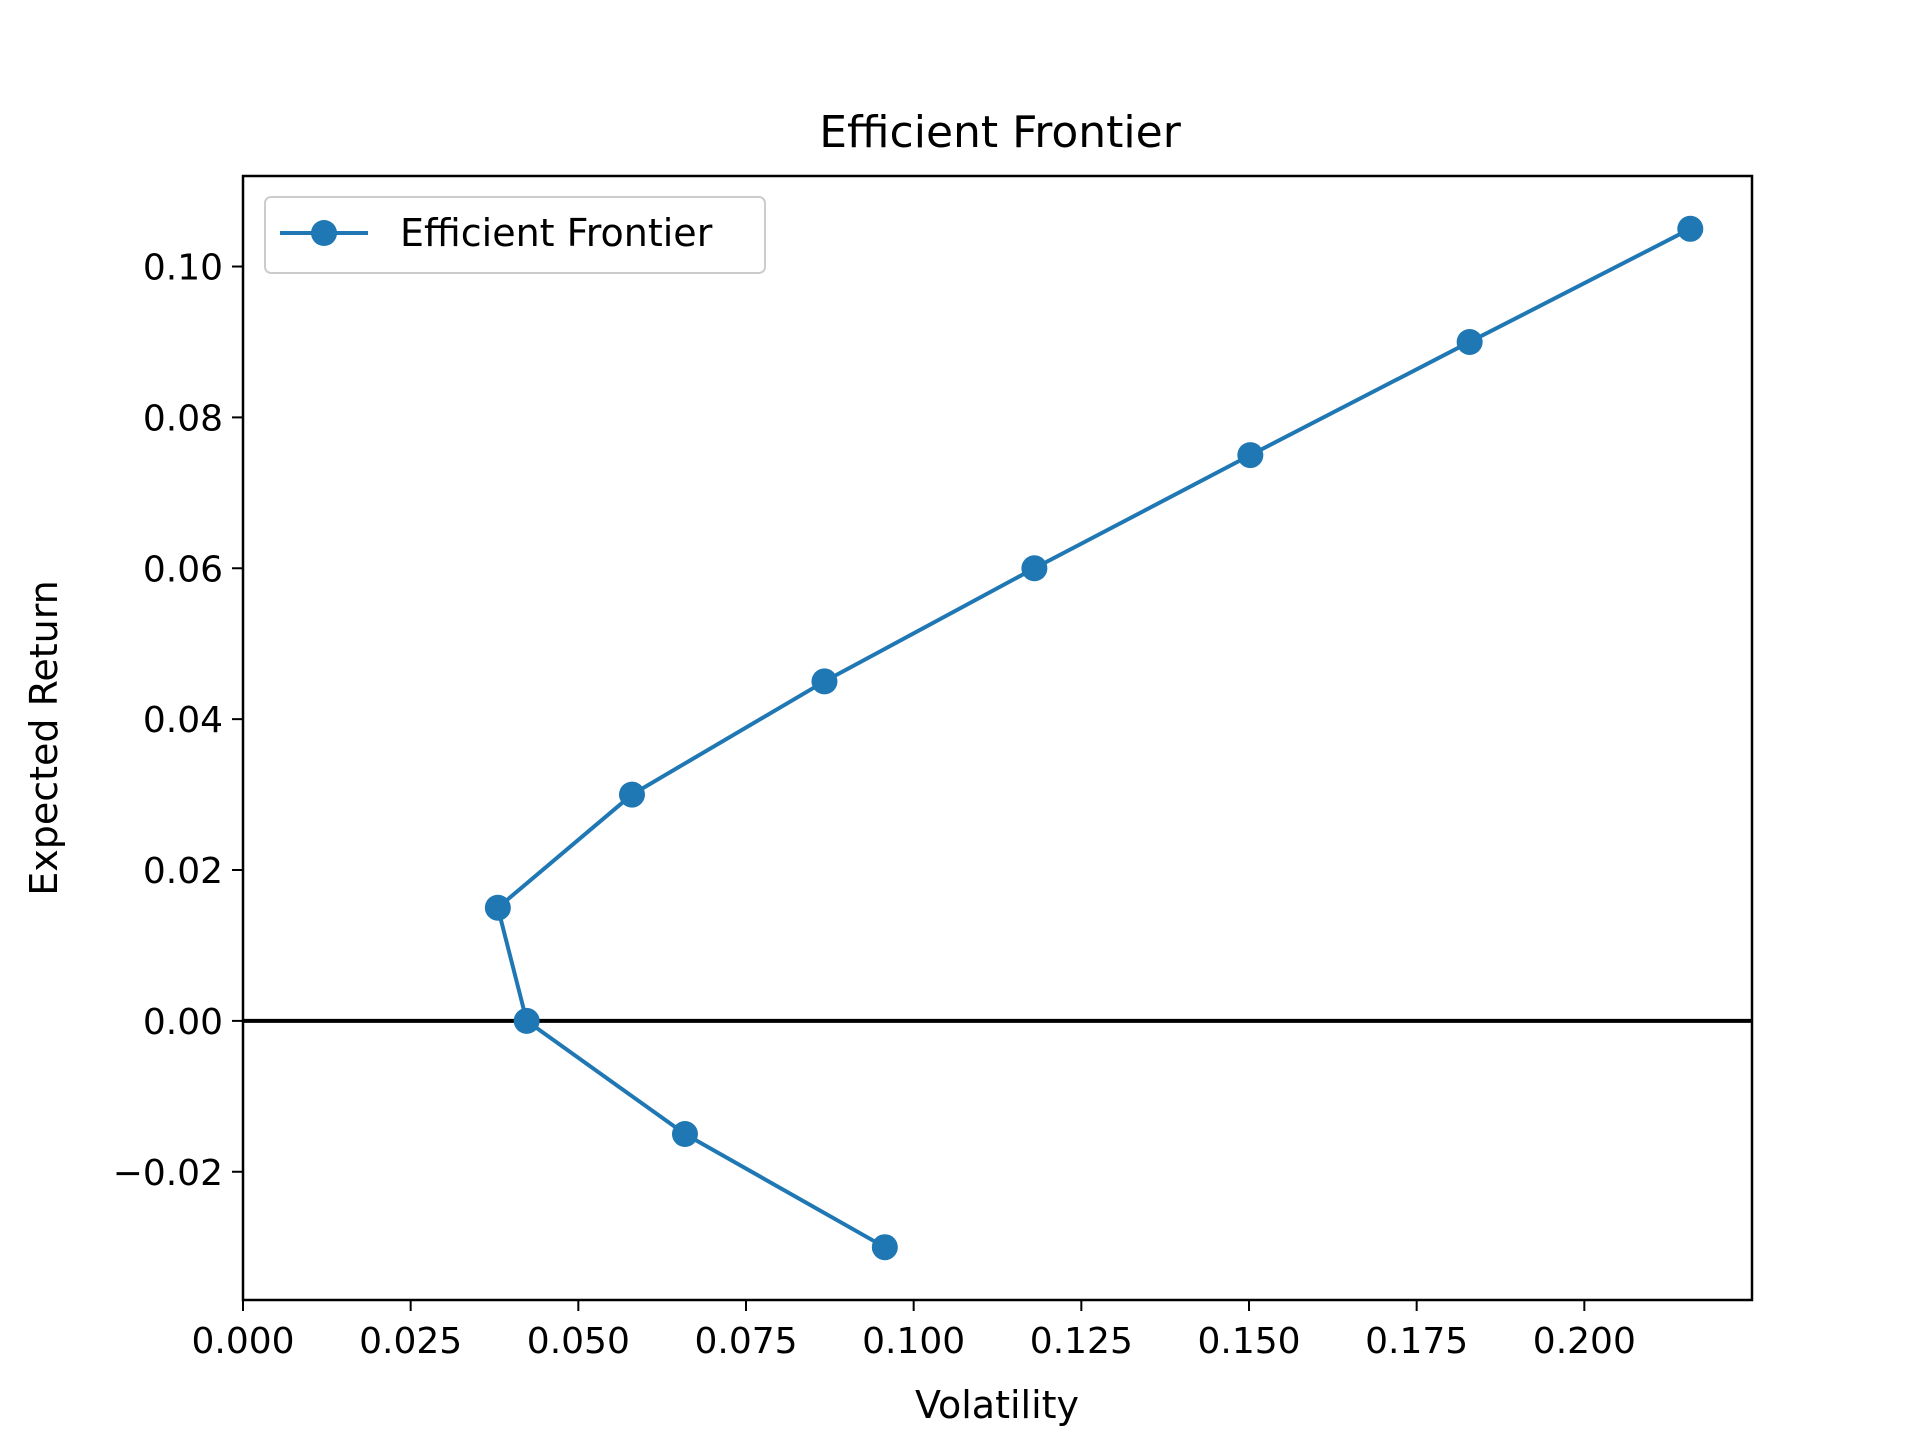 The image size is (1920, 1440). What do you see at coordinates (324, 233) in the screenshot?
I see `legend-marker-swatch` at bounding box center [324, 233].